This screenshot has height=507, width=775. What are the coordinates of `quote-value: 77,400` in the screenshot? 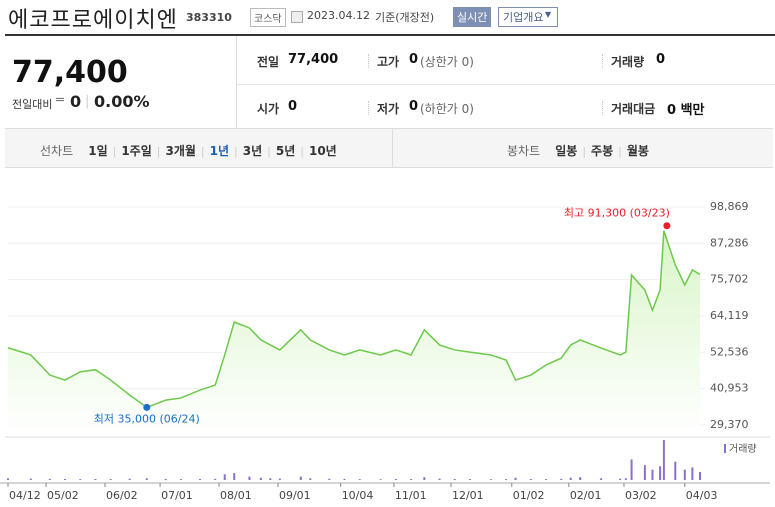 It's located at (313, 59).